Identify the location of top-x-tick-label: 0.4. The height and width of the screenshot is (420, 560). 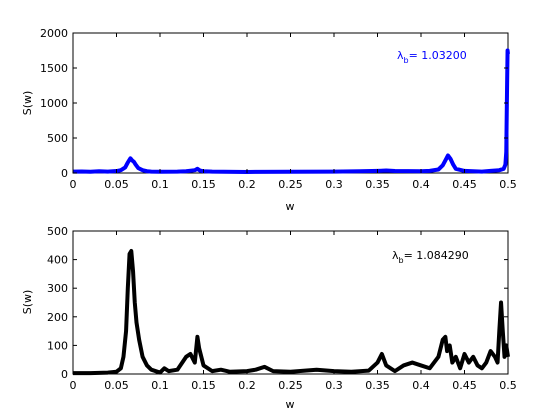
(421, 184).